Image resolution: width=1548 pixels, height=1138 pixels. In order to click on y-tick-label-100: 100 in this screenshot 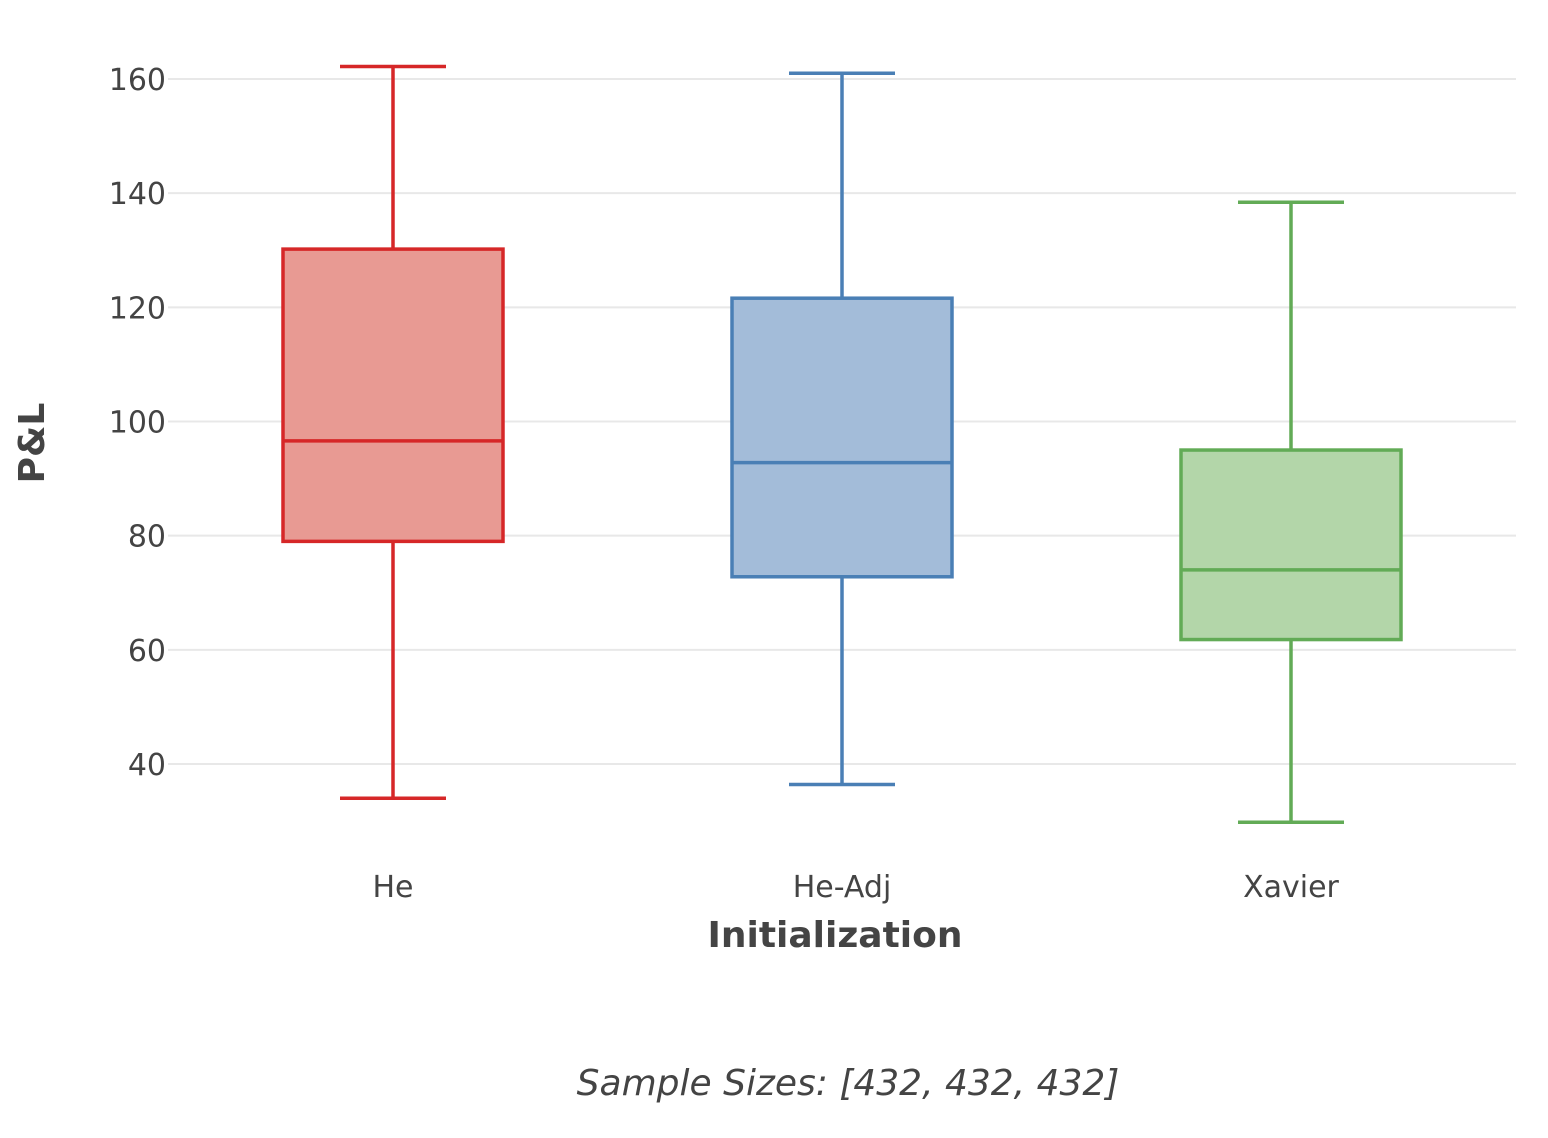, I will do `click(137, 423)`.